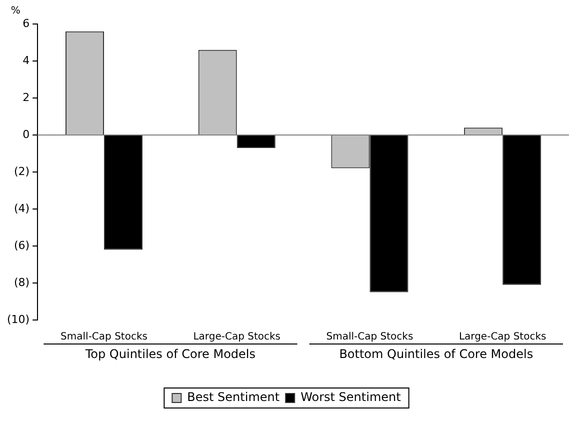 This screenshot has width=573, height=424. What do you see at coordinates (22, 171) in the screenshot?
I see `y-tick-label: (2)` at bounding box center [22, 171].